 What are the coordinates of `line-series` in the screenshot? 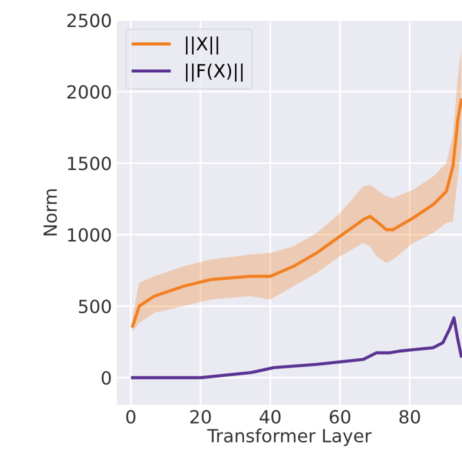 It's located at (296, 348).